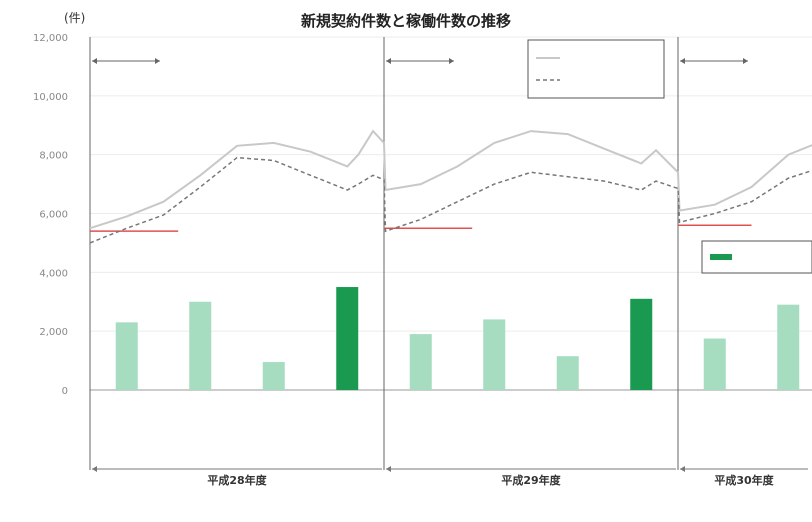 Image resolution: width=812 pixels, height=522 pixels. Describe the element at coordinates (65, 391) in the screenshot. I see `y-tick-label: 0` at that location.